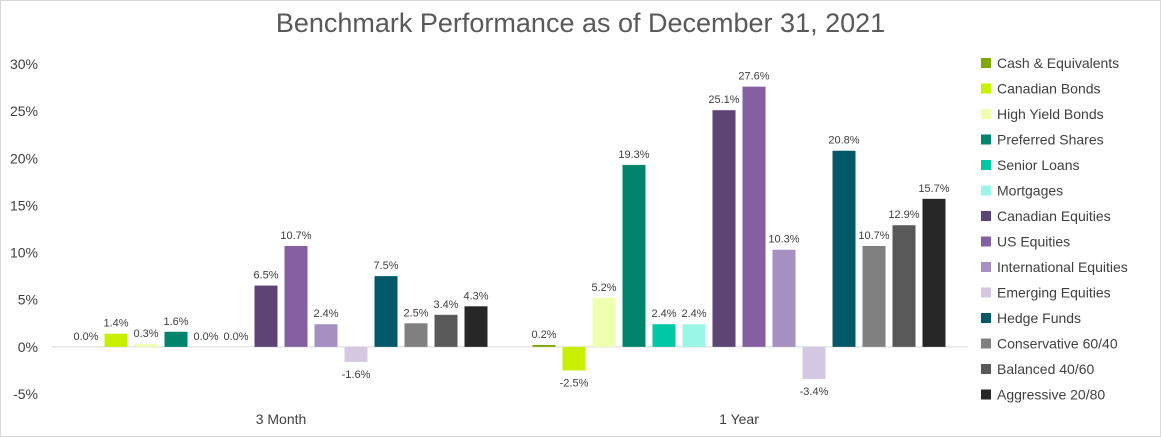 The width and height of the screenshot is (1161, 437). I want to click on x-axis: 3 Month 1 Year, so click(507, 419).